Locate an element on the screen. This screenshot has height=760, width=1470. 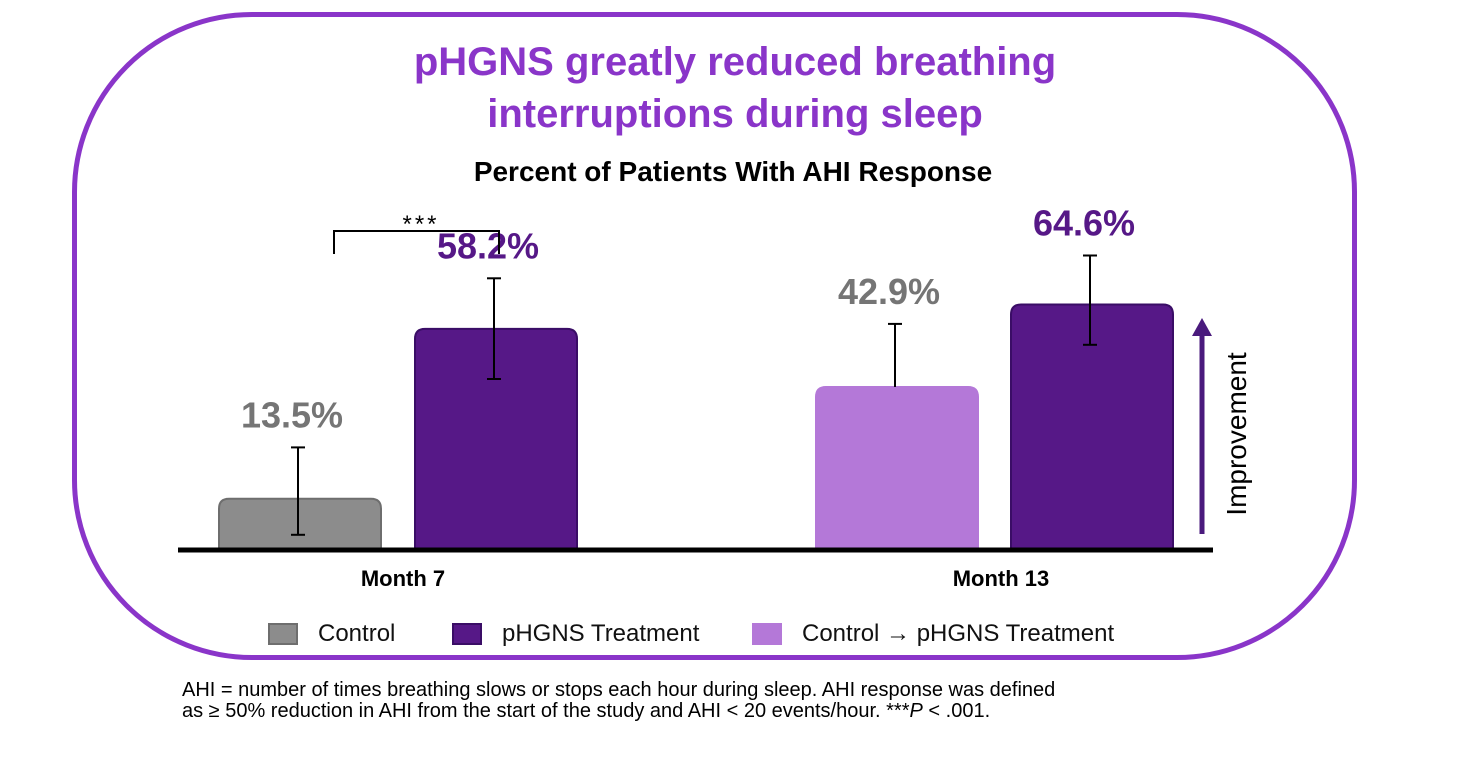
footnote-p-value-symbol: P is located at coordinates (916, 711).